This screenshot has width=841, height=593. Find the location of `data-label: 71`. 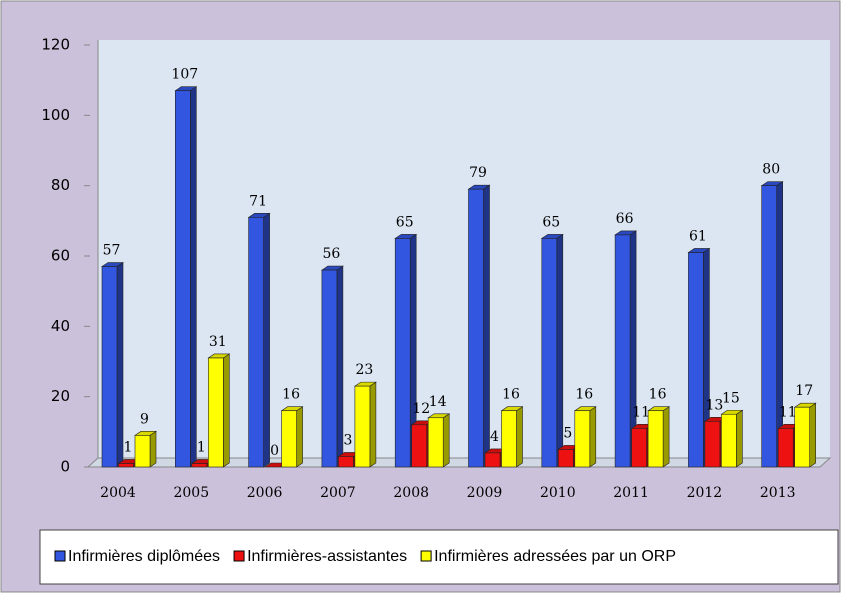

data-label: 71 is located at coordinates (258, 201).